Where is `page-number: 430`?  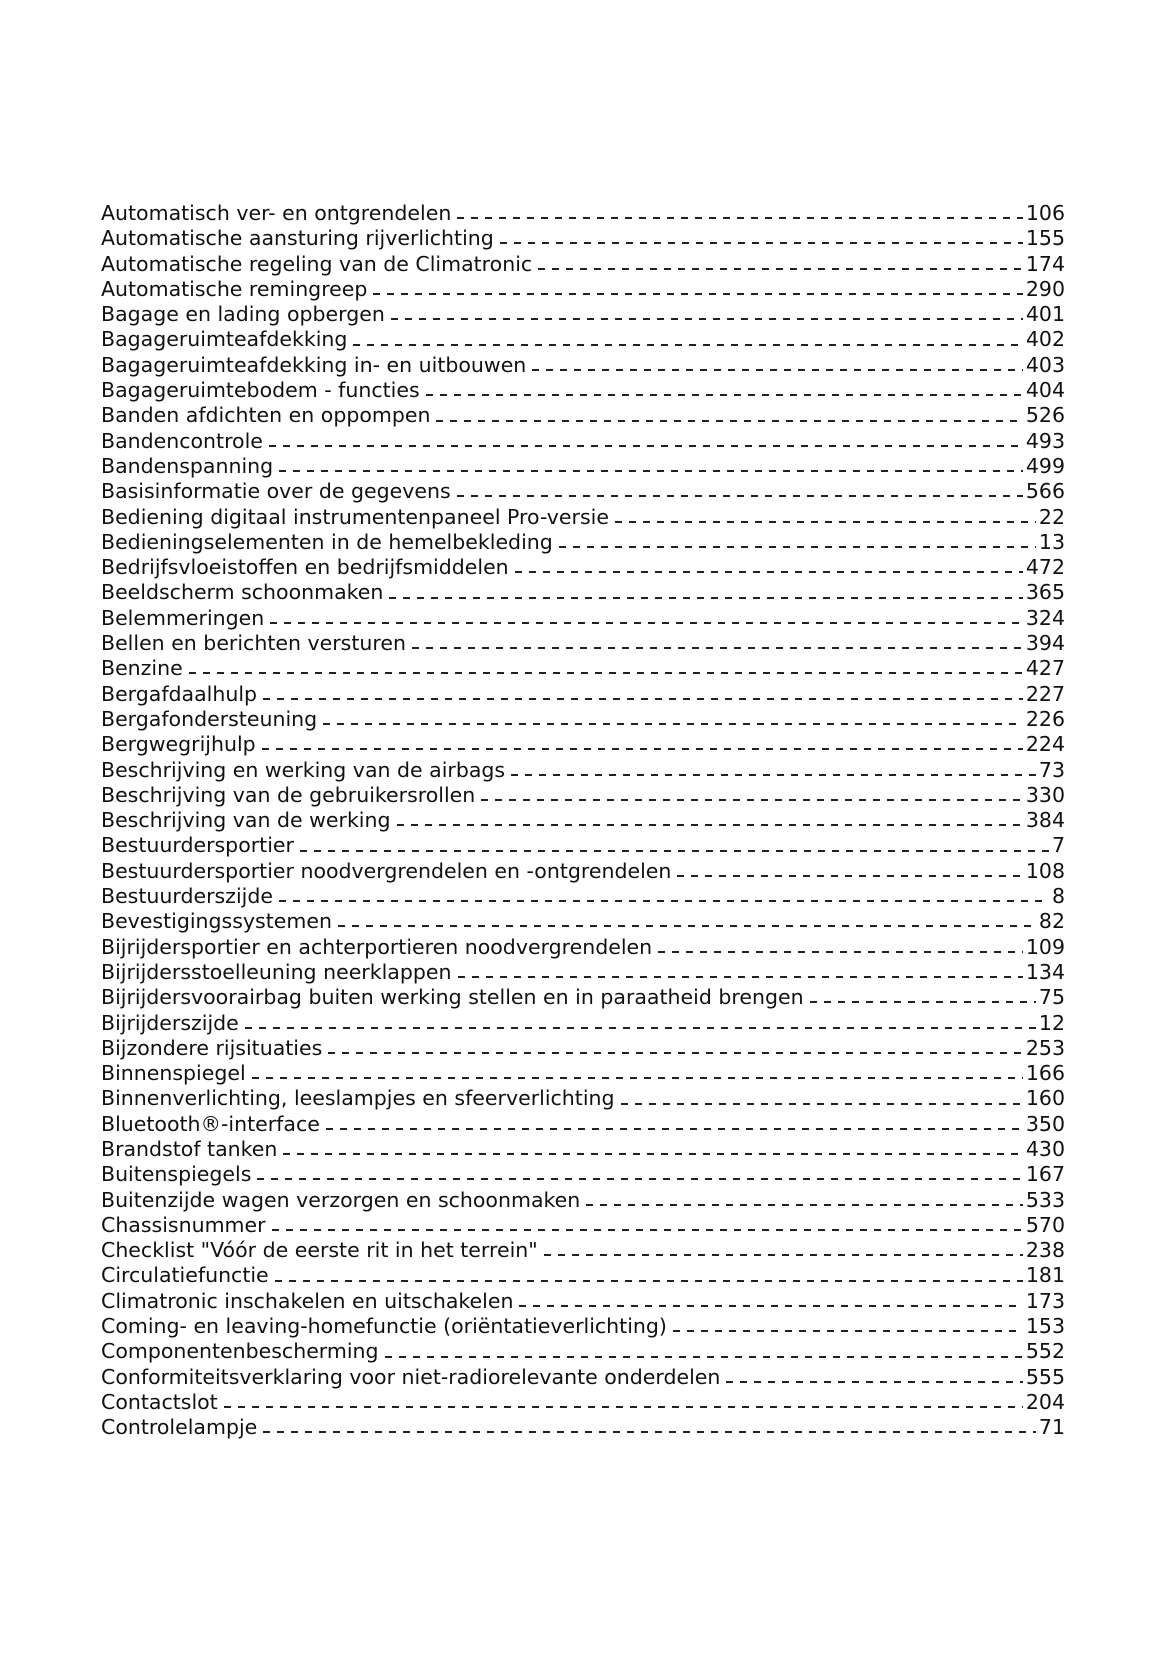
page-number: 430 is located at coordinates (1045, 1148).